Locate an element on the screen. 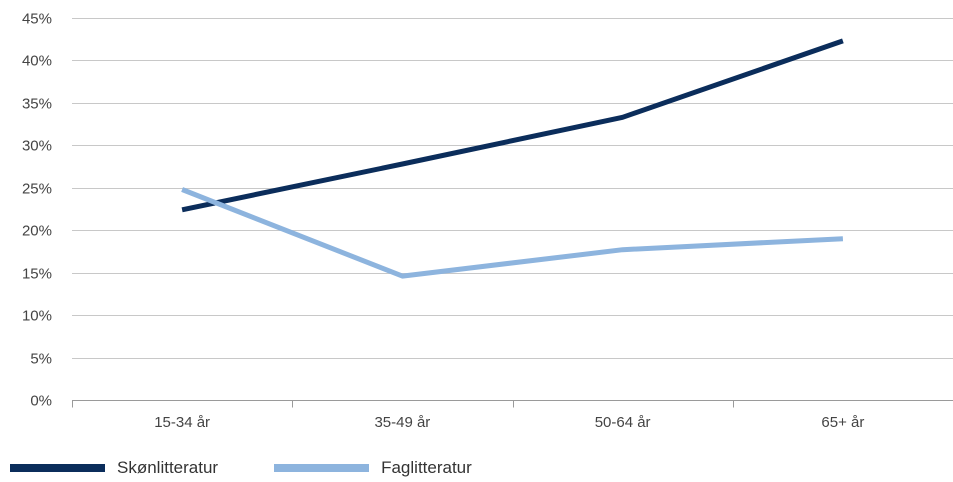  y-tick-label: 10% is located at coordinates (37, 316).